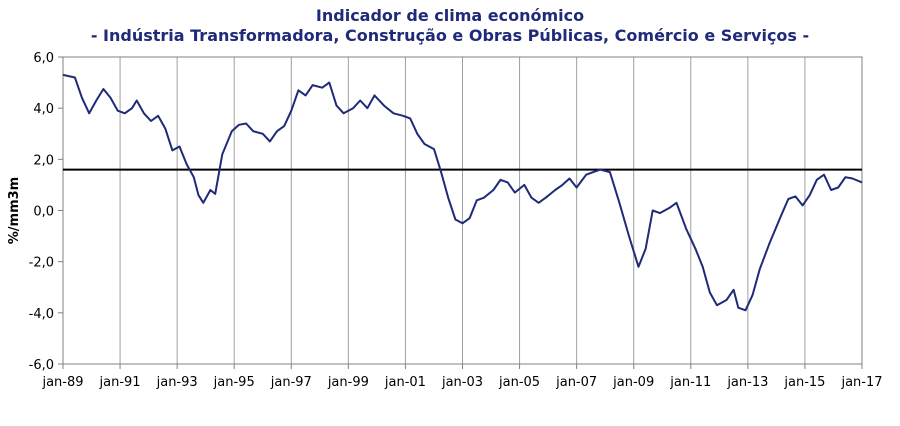 This screenshot has width=900, height=426. I want to click on x-tick-label: jan-91, so click(120, 382).